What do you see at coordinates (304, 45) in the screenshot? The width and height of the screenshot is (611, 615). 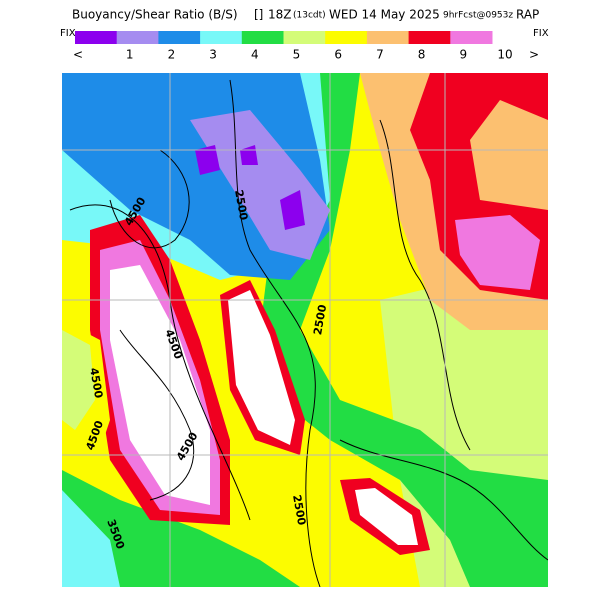 I see `colorbar: FIX FIX < > 1 2 3 4 5 6 7 8 9 10` at bounding box center [304, 45].